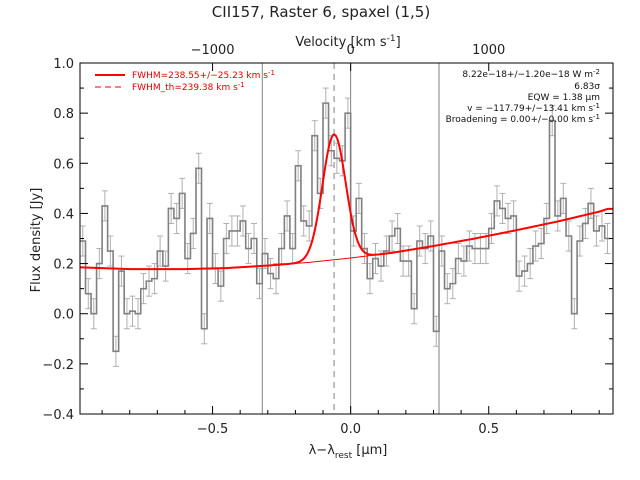  What do you see at coordinates (213, 429) in the screenshot?
I see `x-tick-label-0: −0.5` at bounding box center [213, 429].